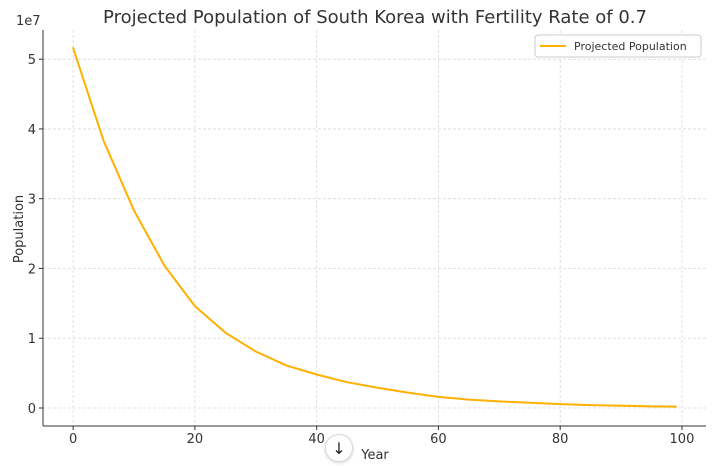  Describe the element at coordinates (438, 439) in the screenshot. I see `x-tick-label: 60` at that location.